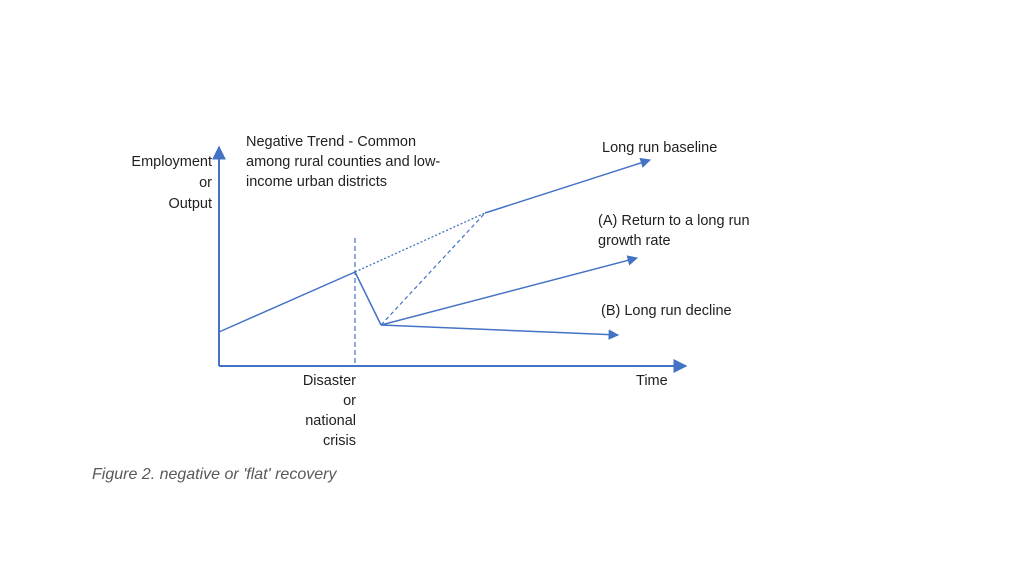 Image resolution: width=1024 pixels, height=576 pixels. What do you see at coordinates (329, 381) in the screenshot?
I see `event-label-line-1: Disaster` at bounding box center [329, 381].